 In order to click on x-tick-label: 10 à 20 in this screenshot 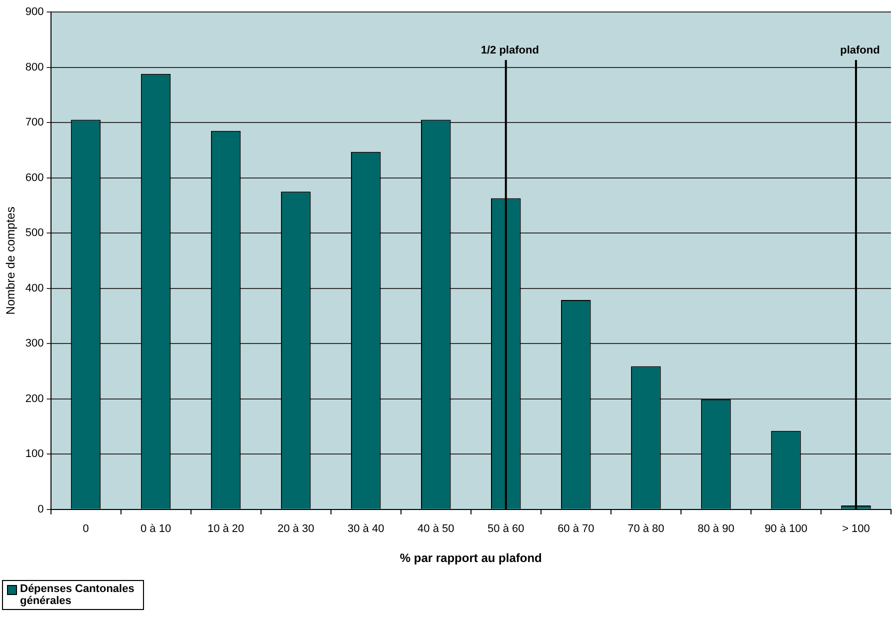, I will do `click(225, 529)`.